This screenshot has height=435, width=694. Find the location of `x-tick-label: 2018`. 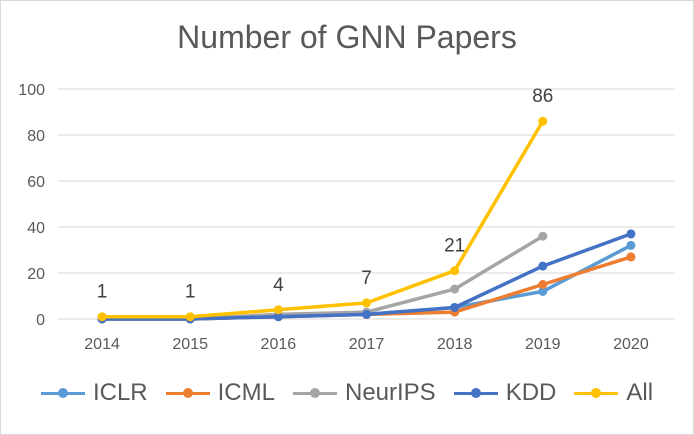

x-tick-label: 2018 is located at coordinates (455, 344).